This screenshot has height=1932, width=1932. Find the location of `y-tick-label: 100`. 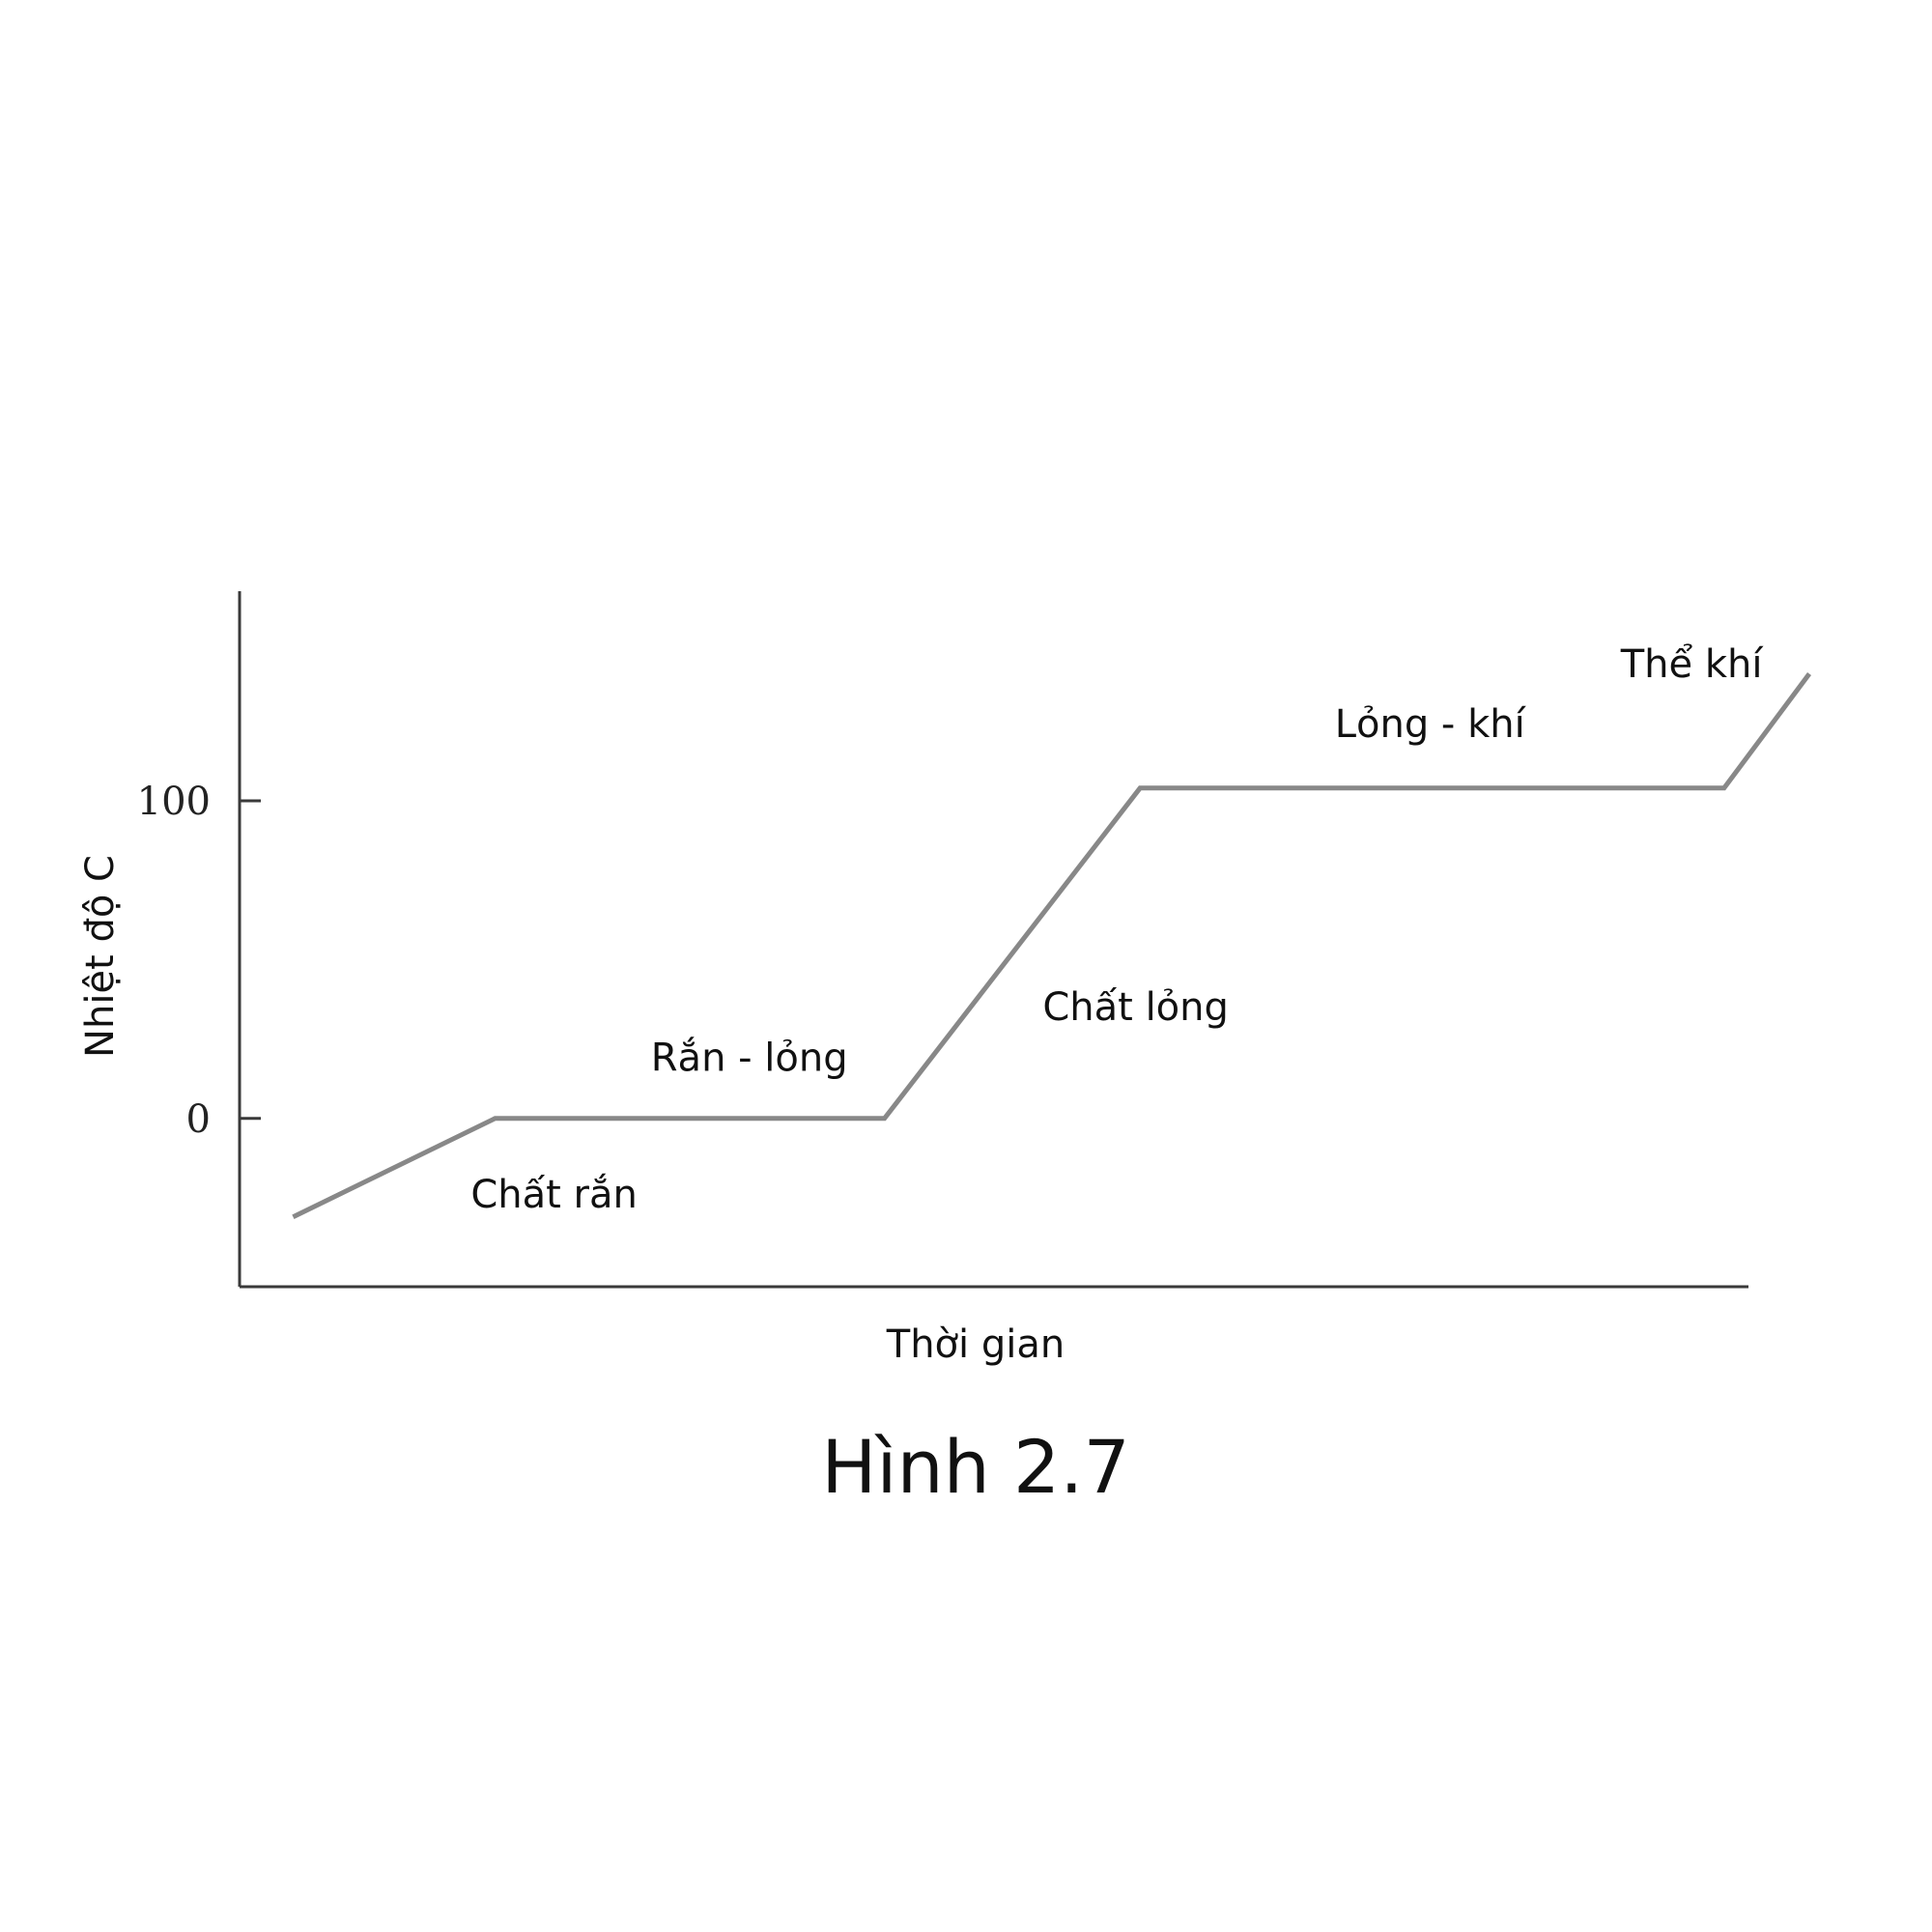

y-tick-label: 100 is located at coordinates (174, 802).